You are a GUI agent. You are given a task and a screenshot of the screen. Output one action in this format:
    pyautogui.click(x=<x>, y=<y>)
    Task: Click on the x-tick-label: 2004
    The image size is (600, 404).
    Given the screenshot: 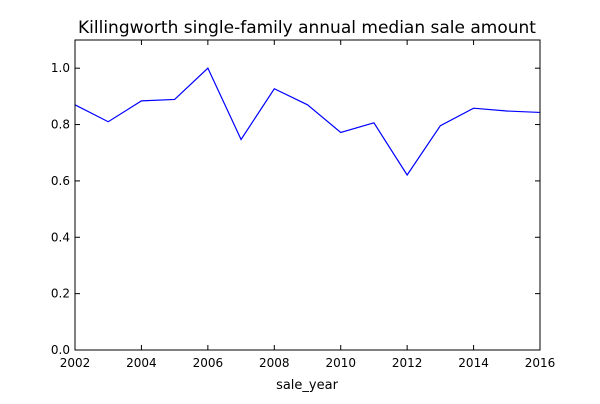 What is the action you would take?
    pyautogui.click(x=141, y=363)
    